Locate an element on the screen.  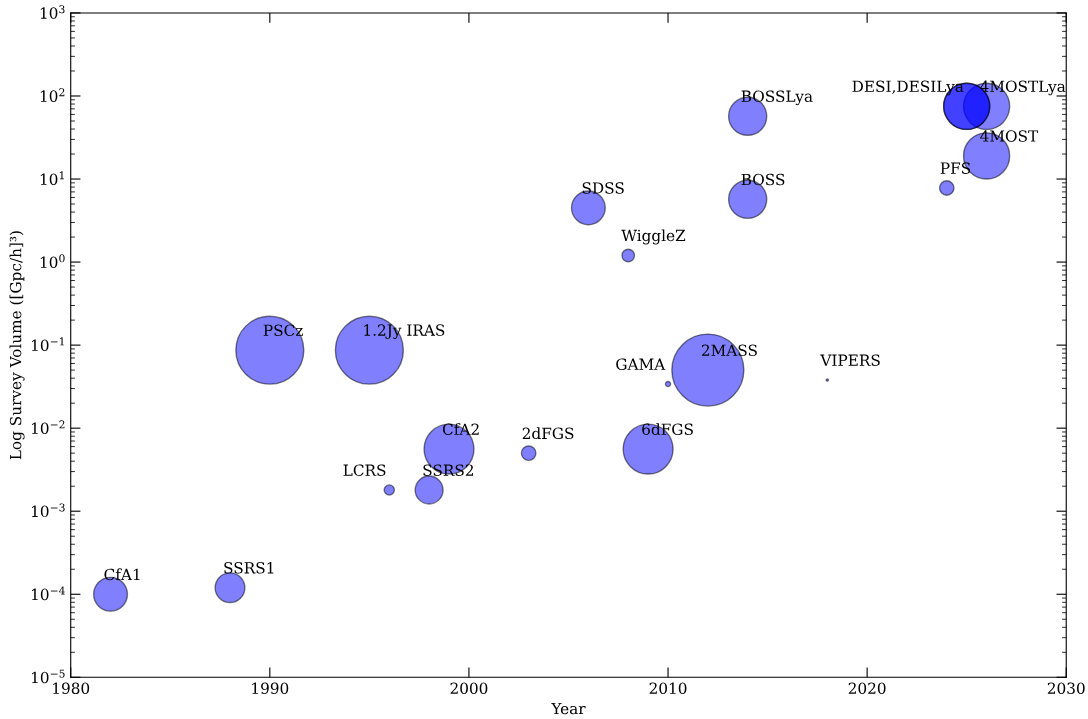
y-tick-label: 10$^{−3}$ is located at coordinates (48, 510).